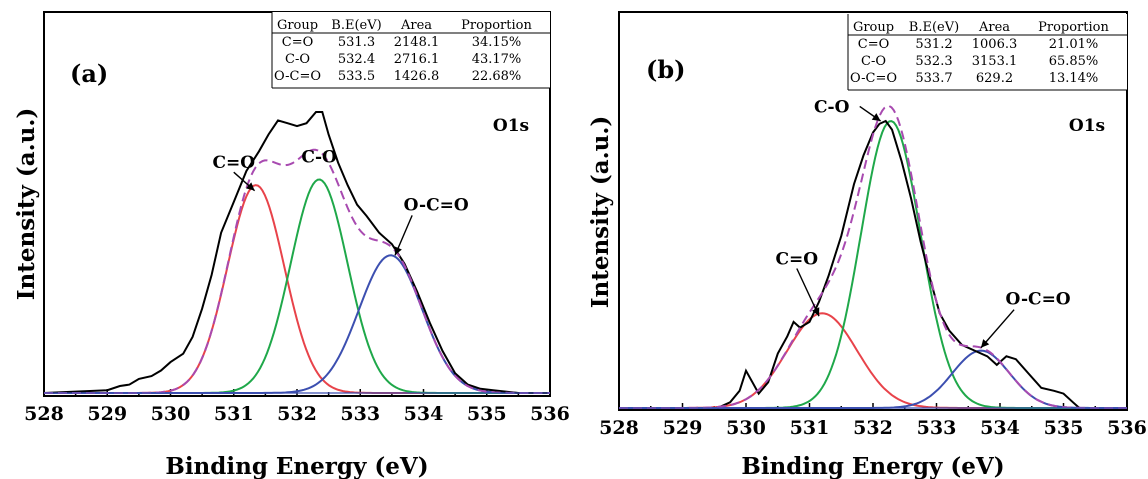 The height and width of the screenshot is (479, 1148). I want to click on table-cell: 34.15%, so click(497, 42).